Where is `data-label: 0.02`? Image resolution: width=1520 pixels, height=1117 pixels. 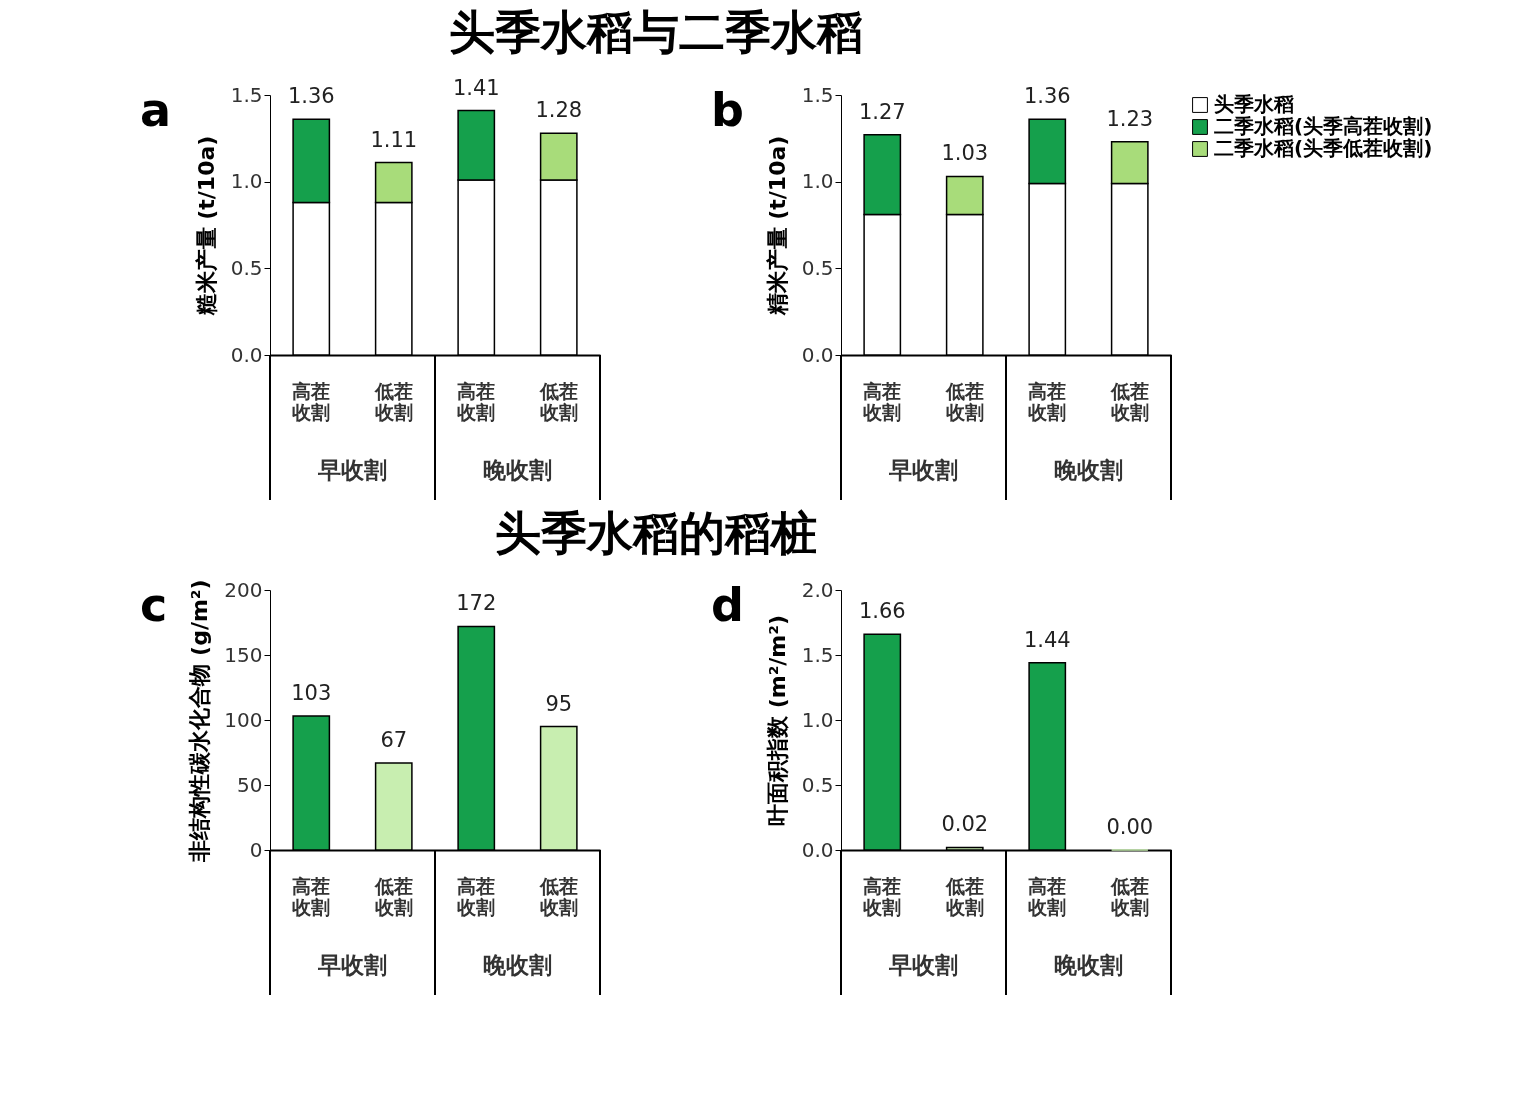
data-label: 0.02 is located at coordinates (965, 824).